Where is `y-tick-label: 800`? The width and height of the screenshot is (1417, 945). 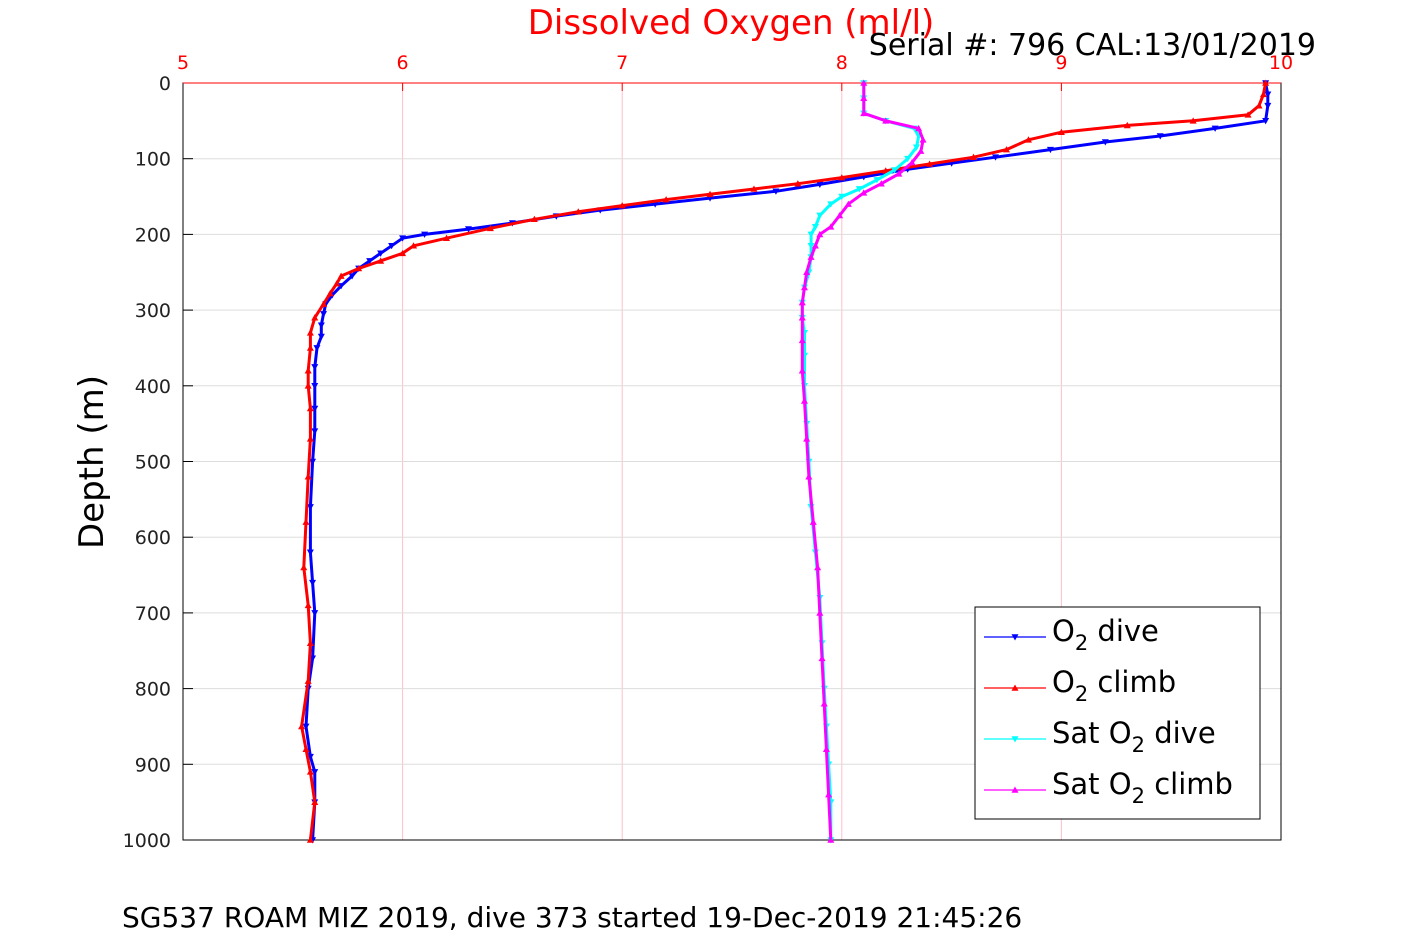 y-tick-label: 800 is located at coordinates (153, 690).